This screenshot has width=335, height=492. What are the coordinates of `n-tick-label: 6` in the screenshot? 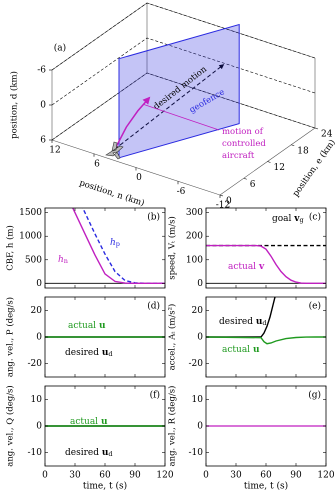 It's located at (97, 164).